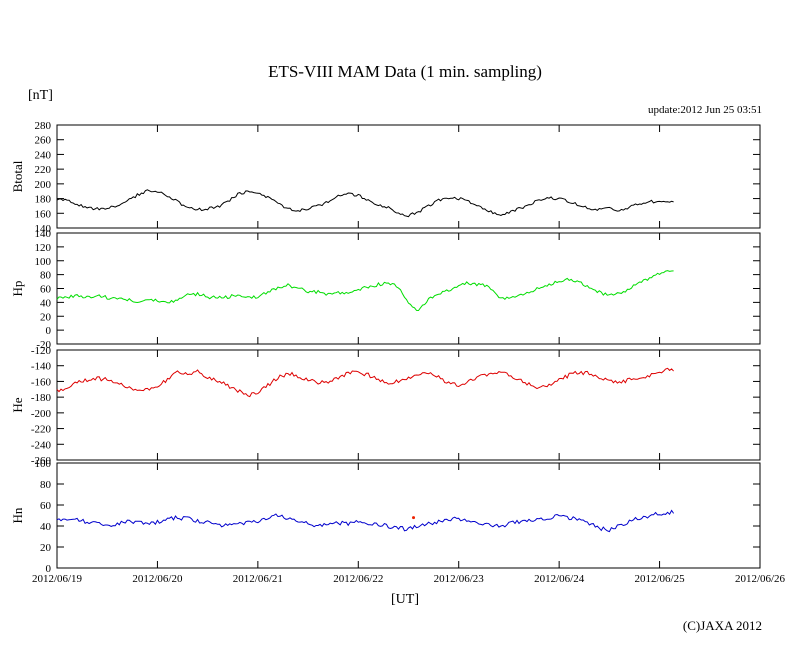 This screenshot has height=655, width=810. What do you see at coordinates (559, 579) in the screenshot?
I see `x-tick-label: 2012/06/24` at bounding box center [559, 579].